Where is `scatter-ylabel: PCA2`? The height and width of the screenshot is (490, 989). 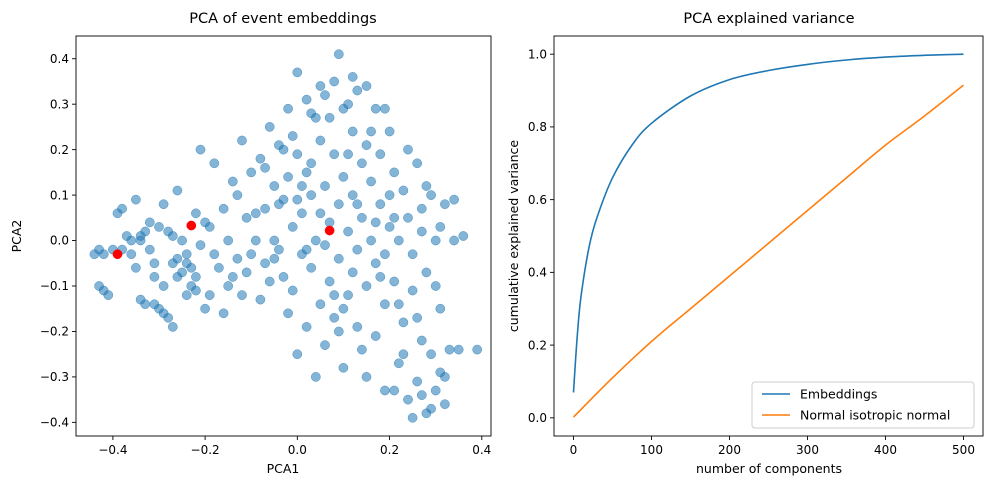 scatter-ylabel: PCA2 is located at coordinates (16, 236).